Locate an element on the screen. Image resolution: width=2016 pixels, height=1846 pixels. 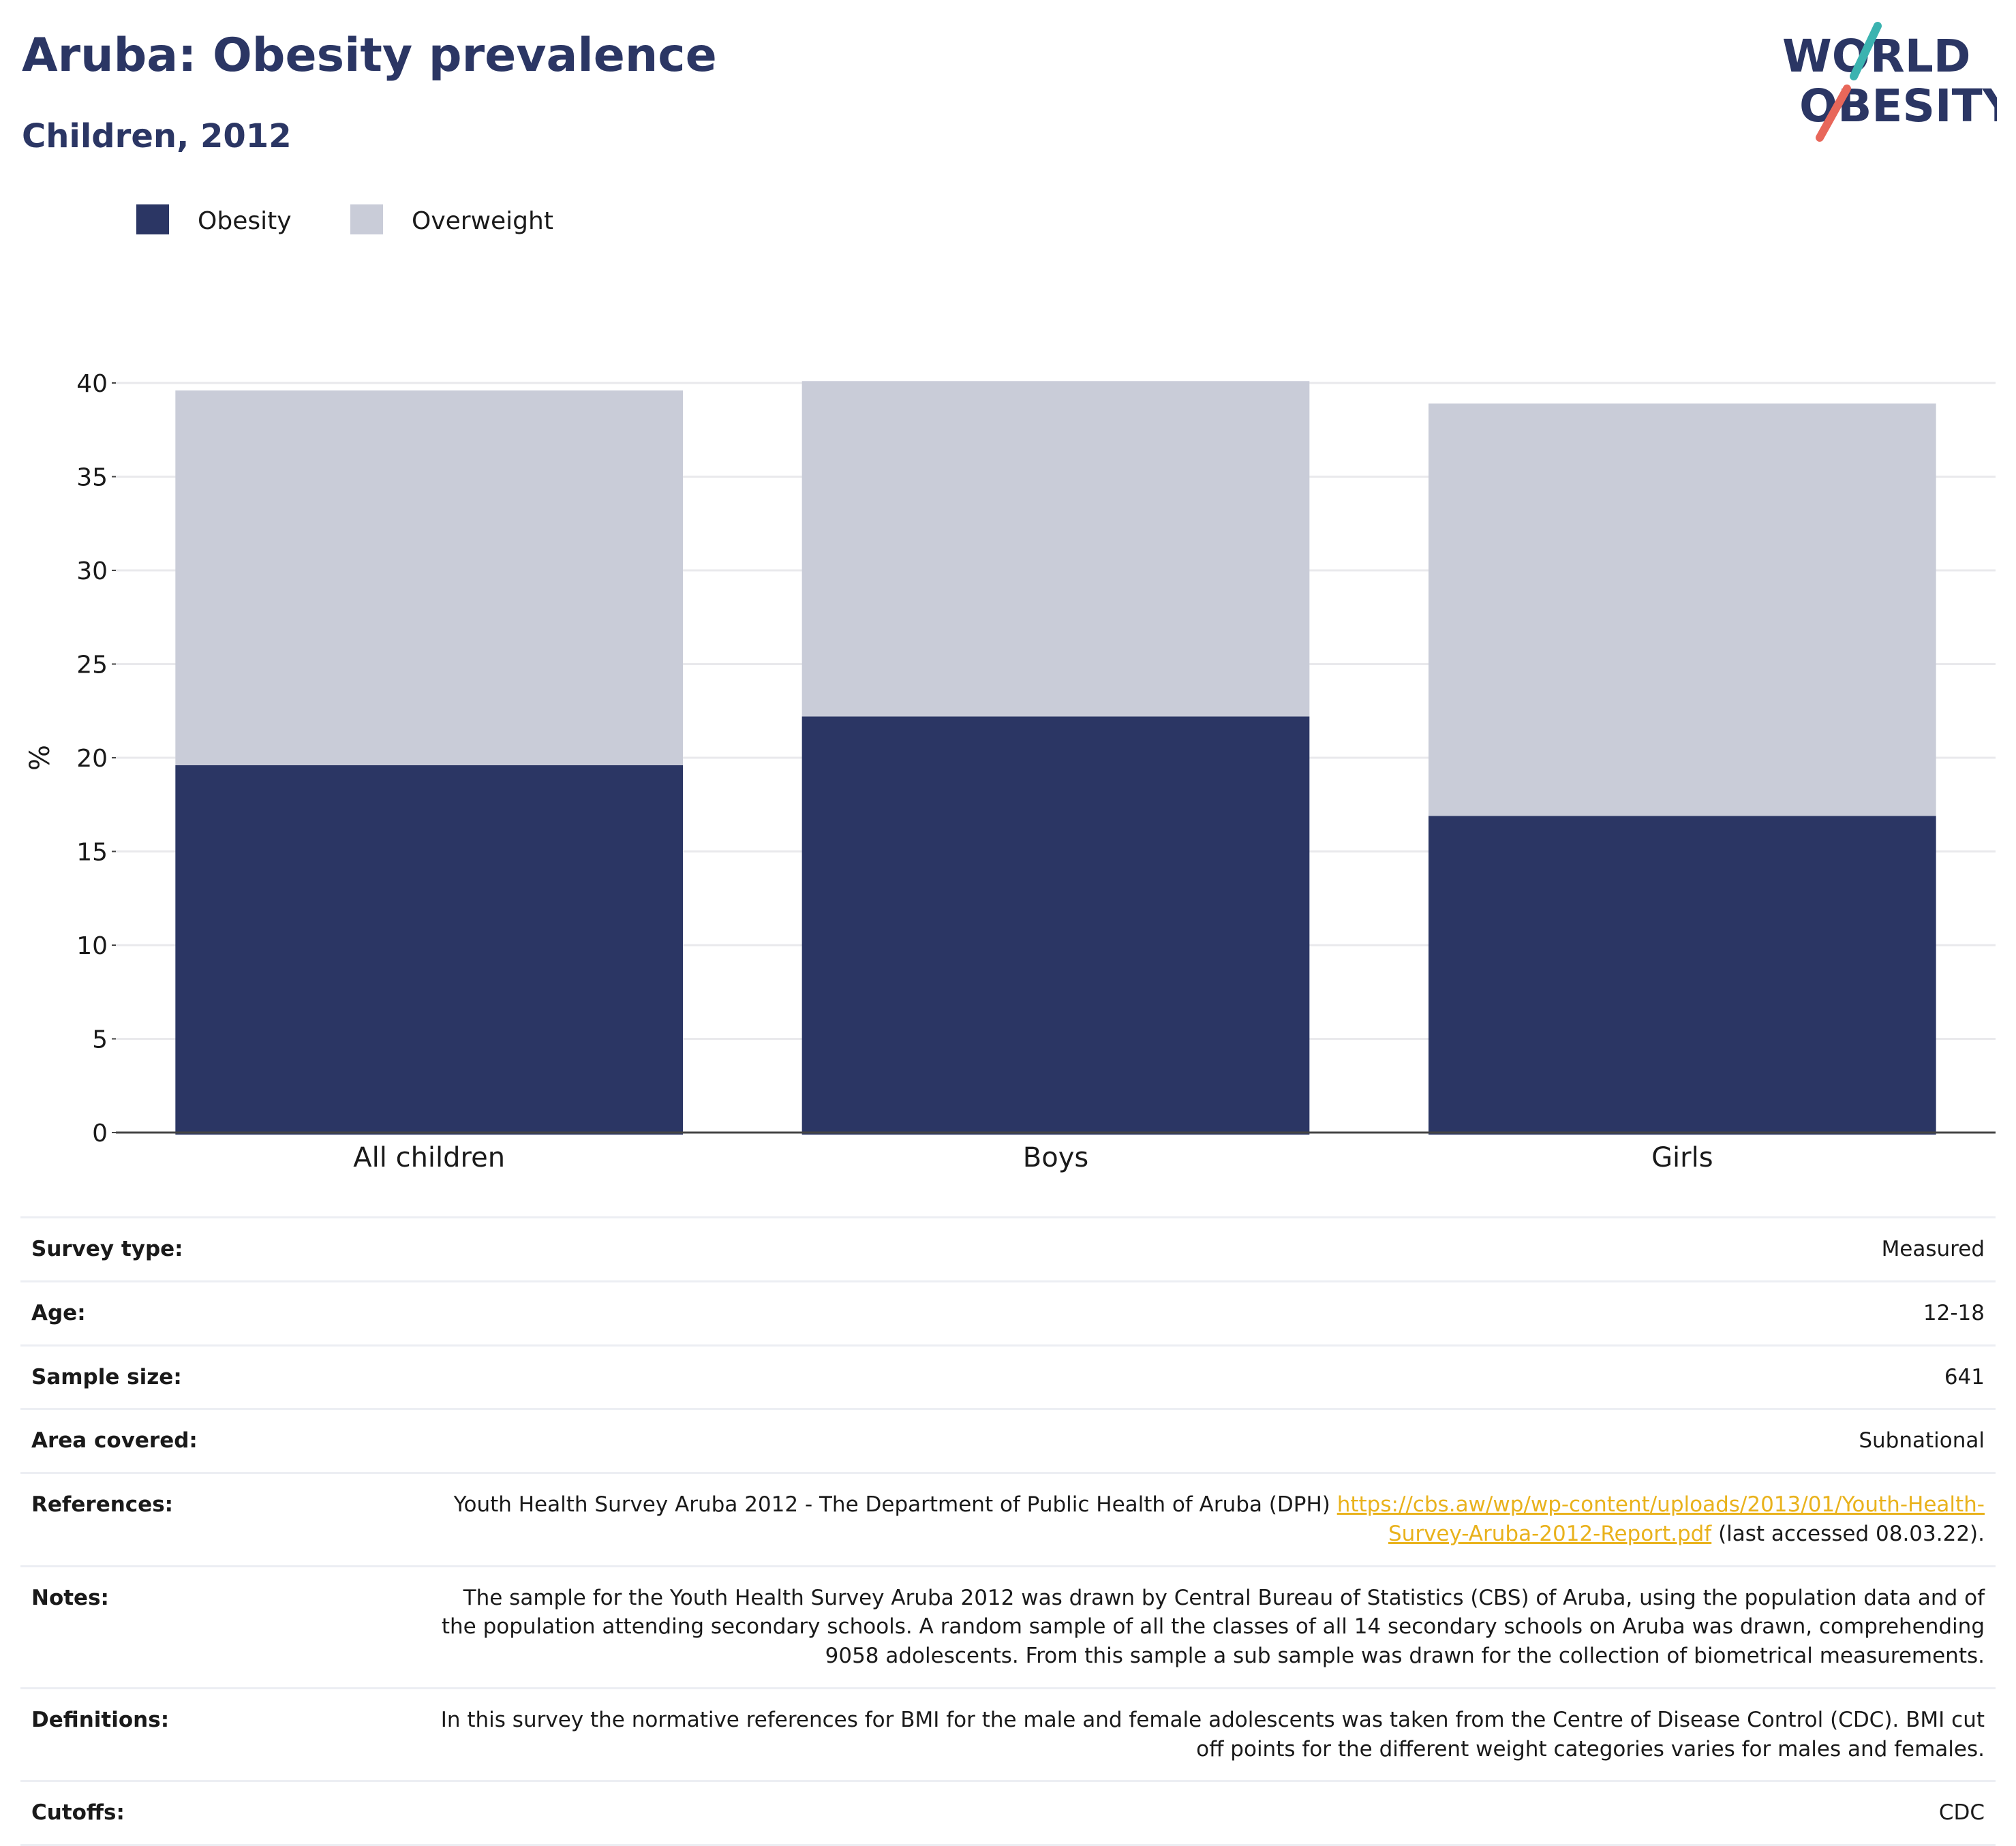
y-tick-label: 25 is located at coordinates (92, 665).